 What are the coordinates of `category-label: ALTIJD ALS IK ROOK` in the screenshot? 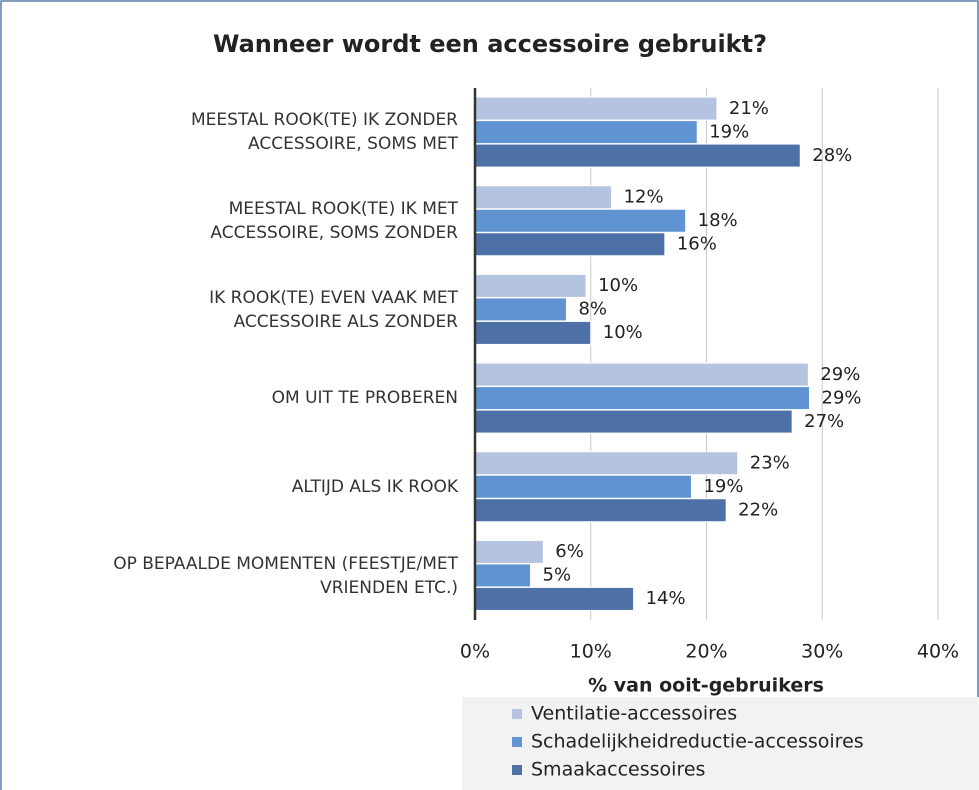 It's located at (374, 487).